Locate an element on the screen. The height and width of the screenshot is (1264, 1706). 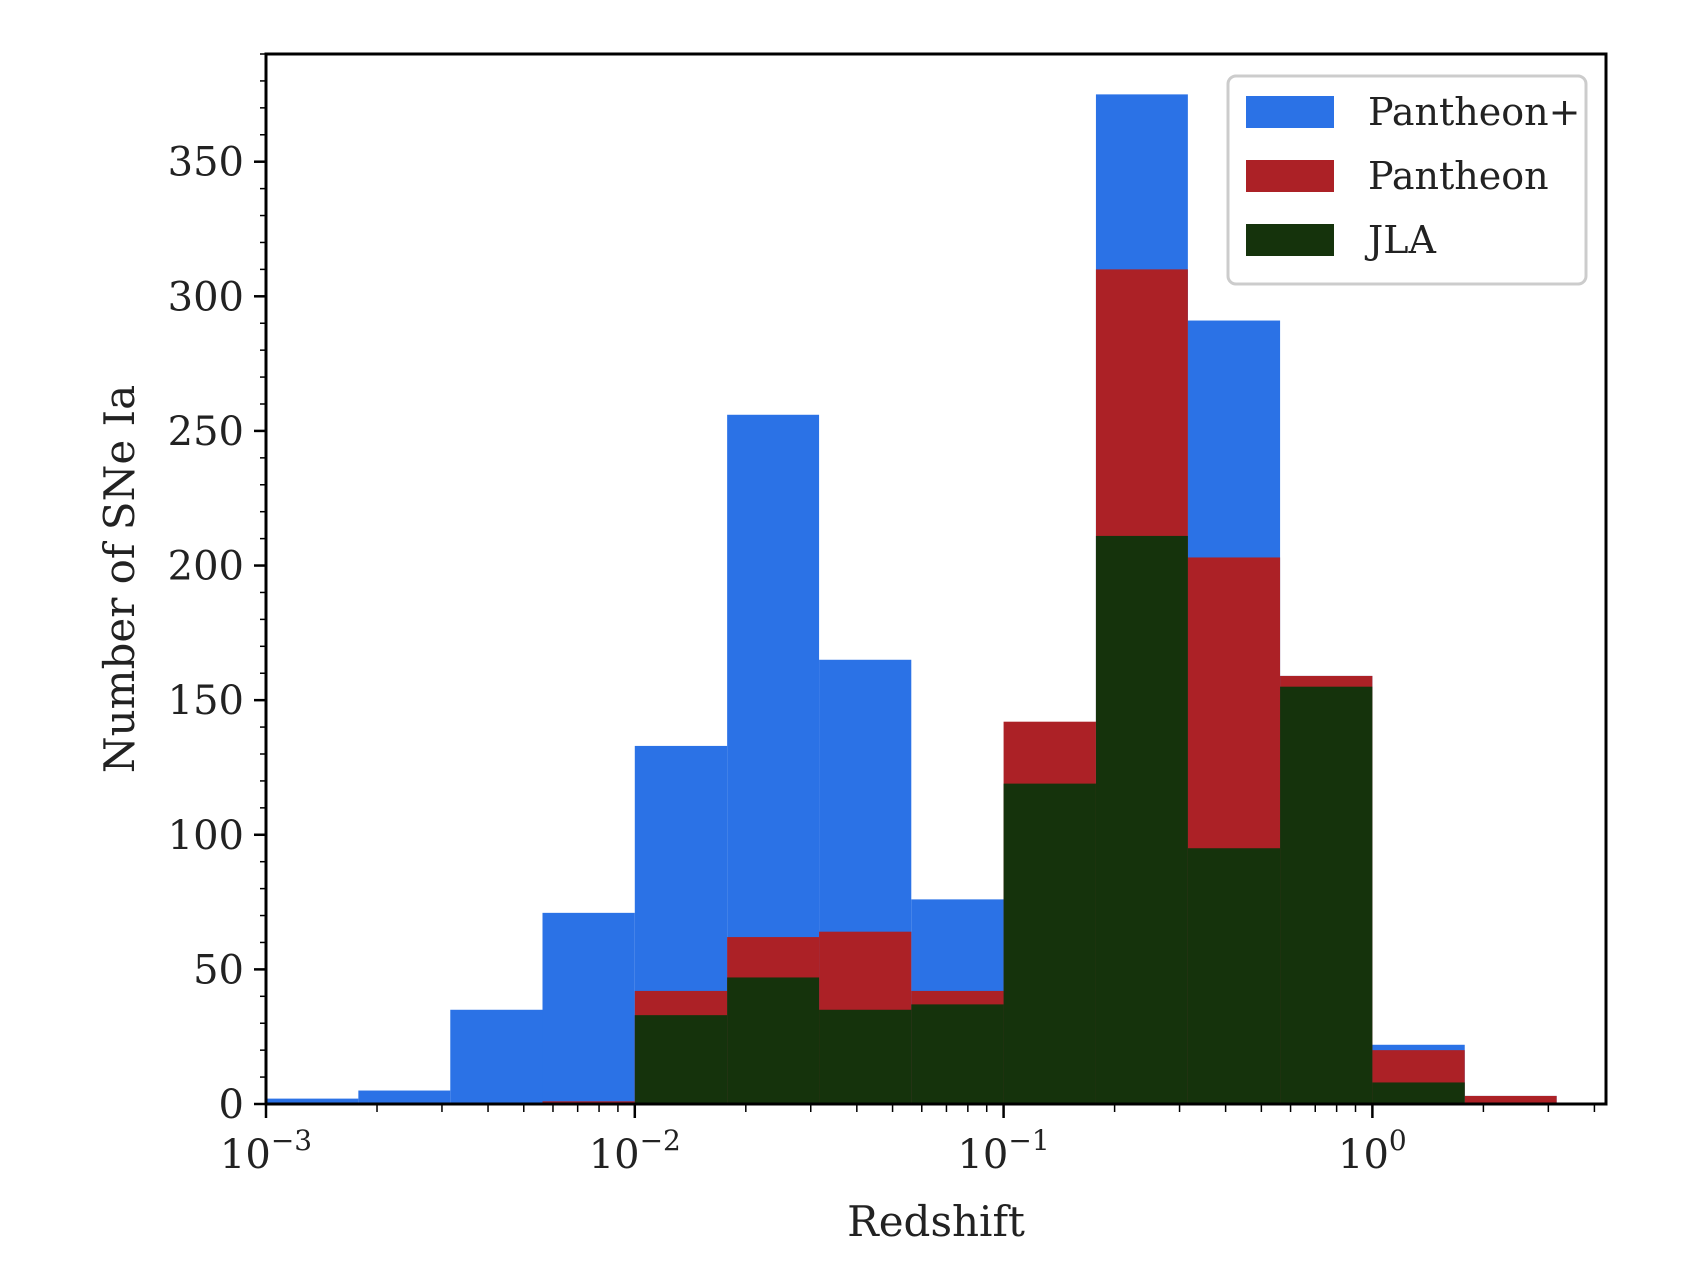
y-tick-label: 0 is located at coordinates (231, 1105).